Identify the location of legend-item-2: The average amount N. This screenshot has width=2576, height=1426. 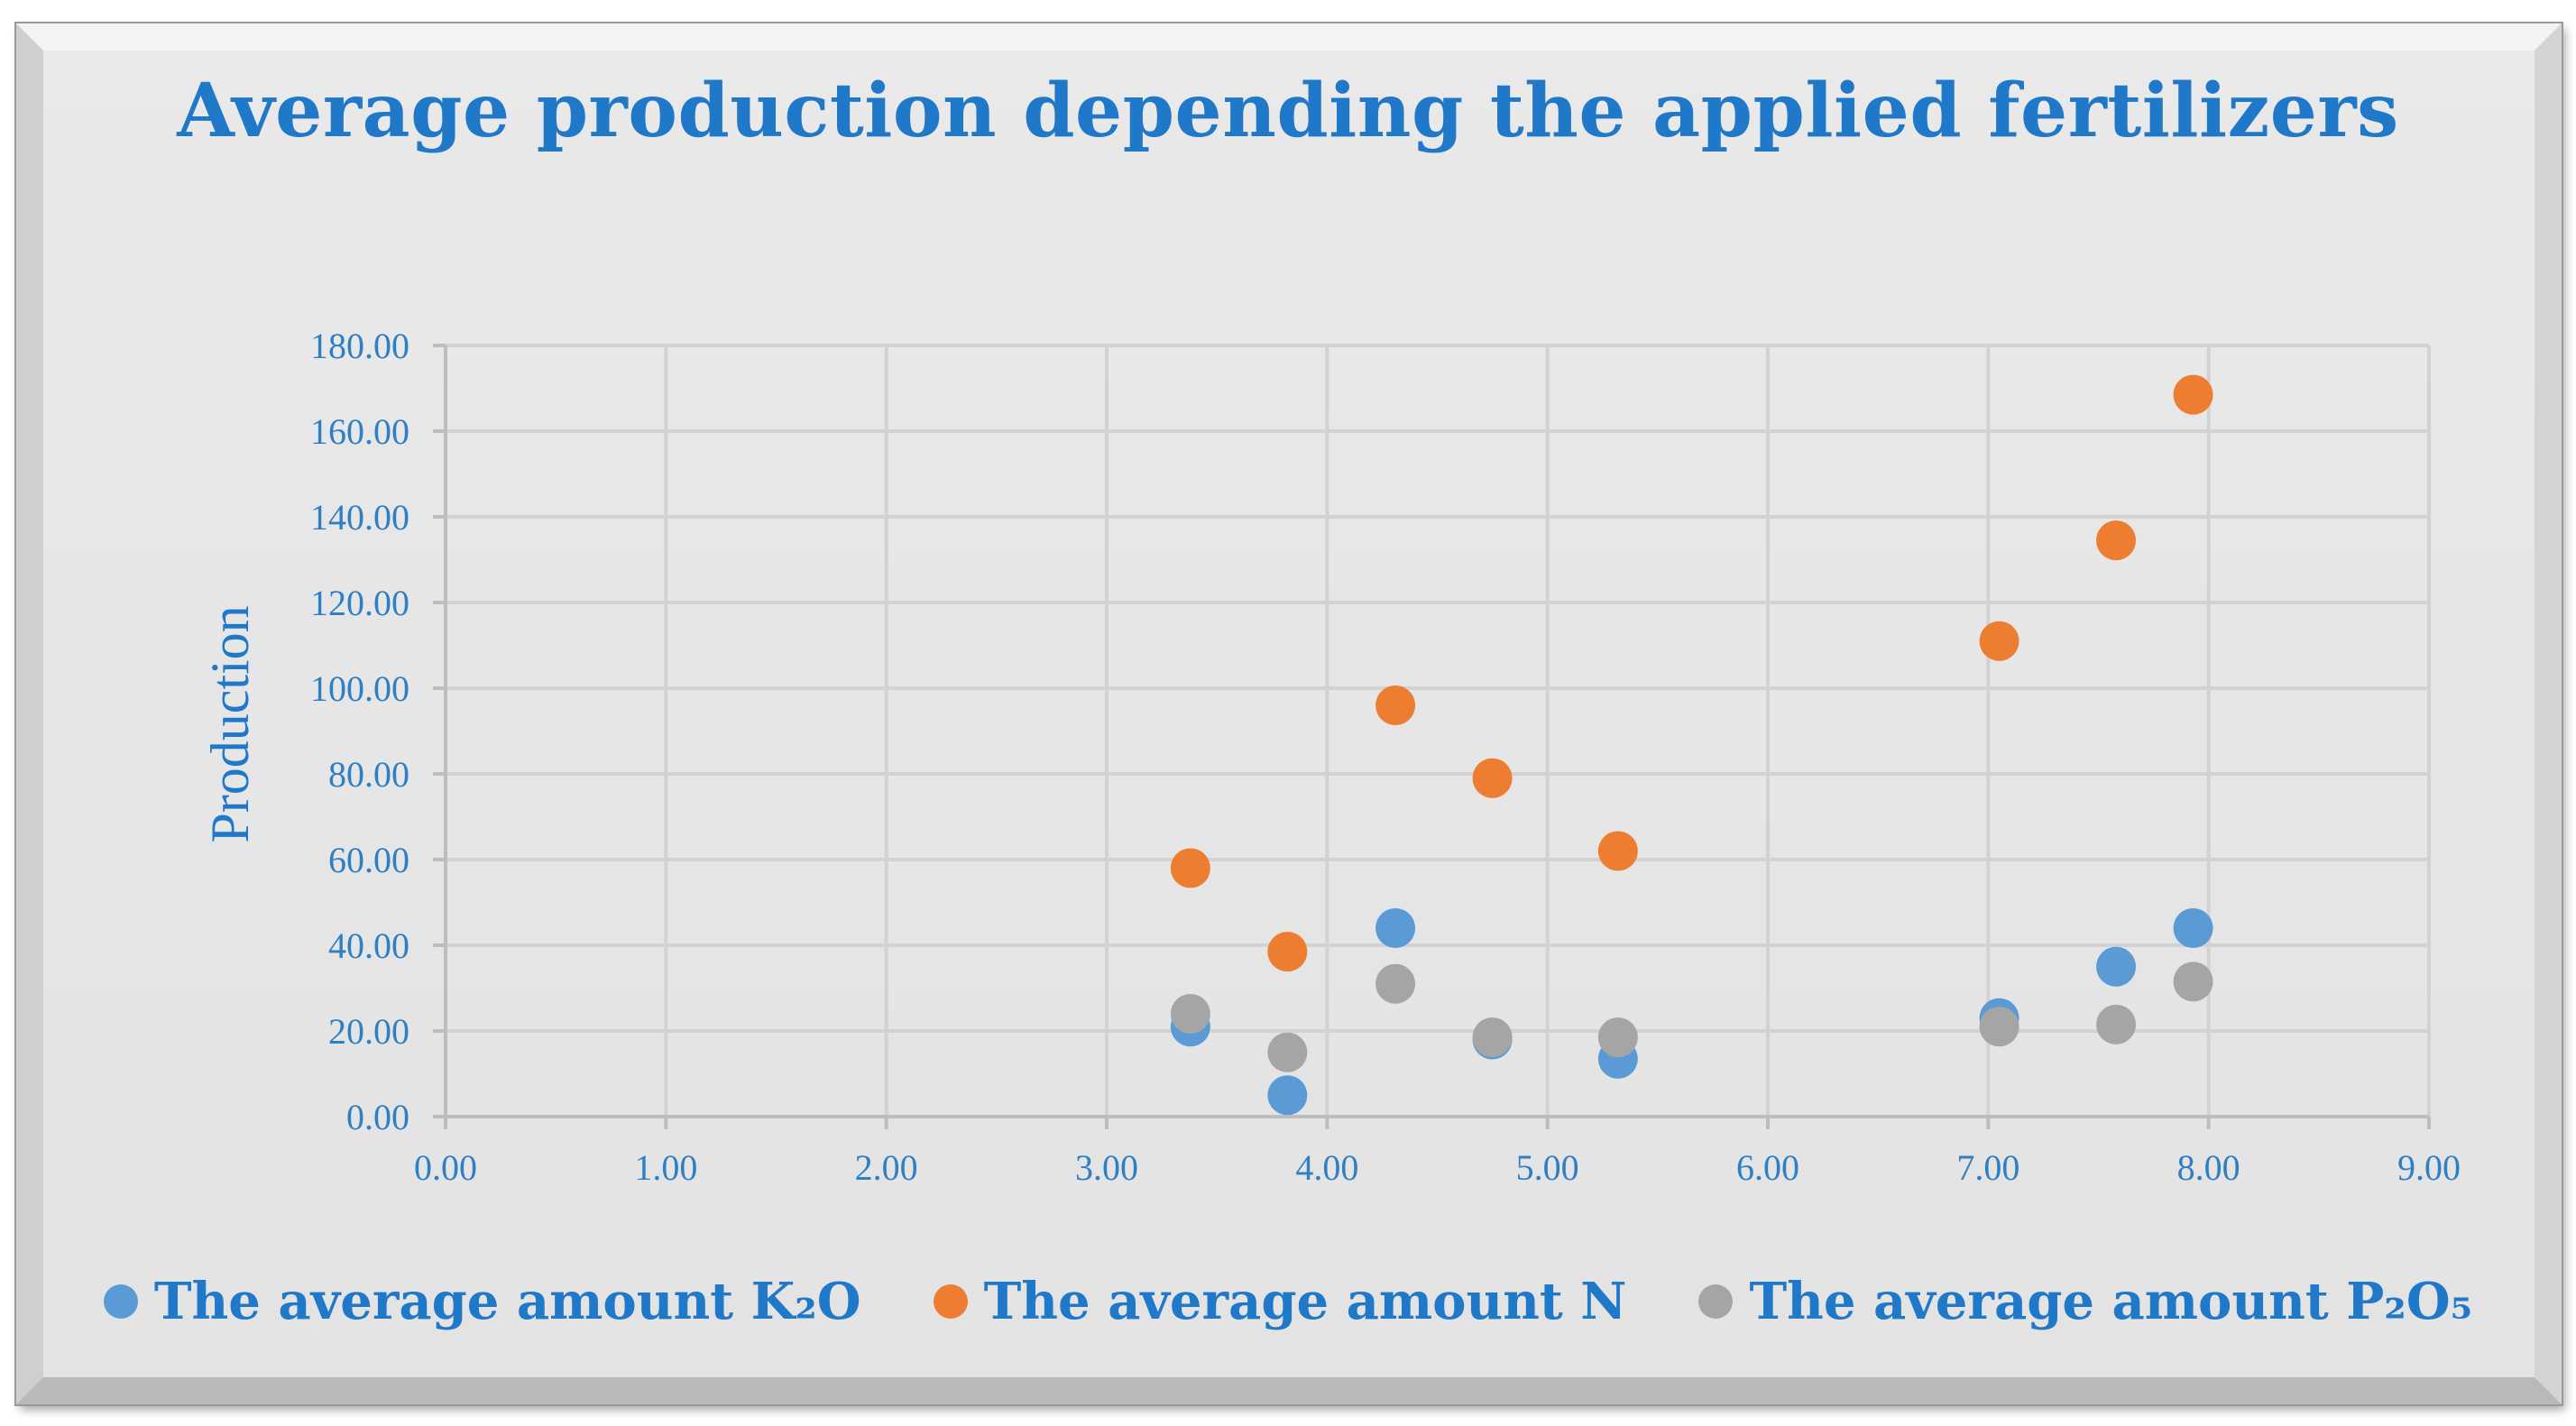
(1280, 1302).